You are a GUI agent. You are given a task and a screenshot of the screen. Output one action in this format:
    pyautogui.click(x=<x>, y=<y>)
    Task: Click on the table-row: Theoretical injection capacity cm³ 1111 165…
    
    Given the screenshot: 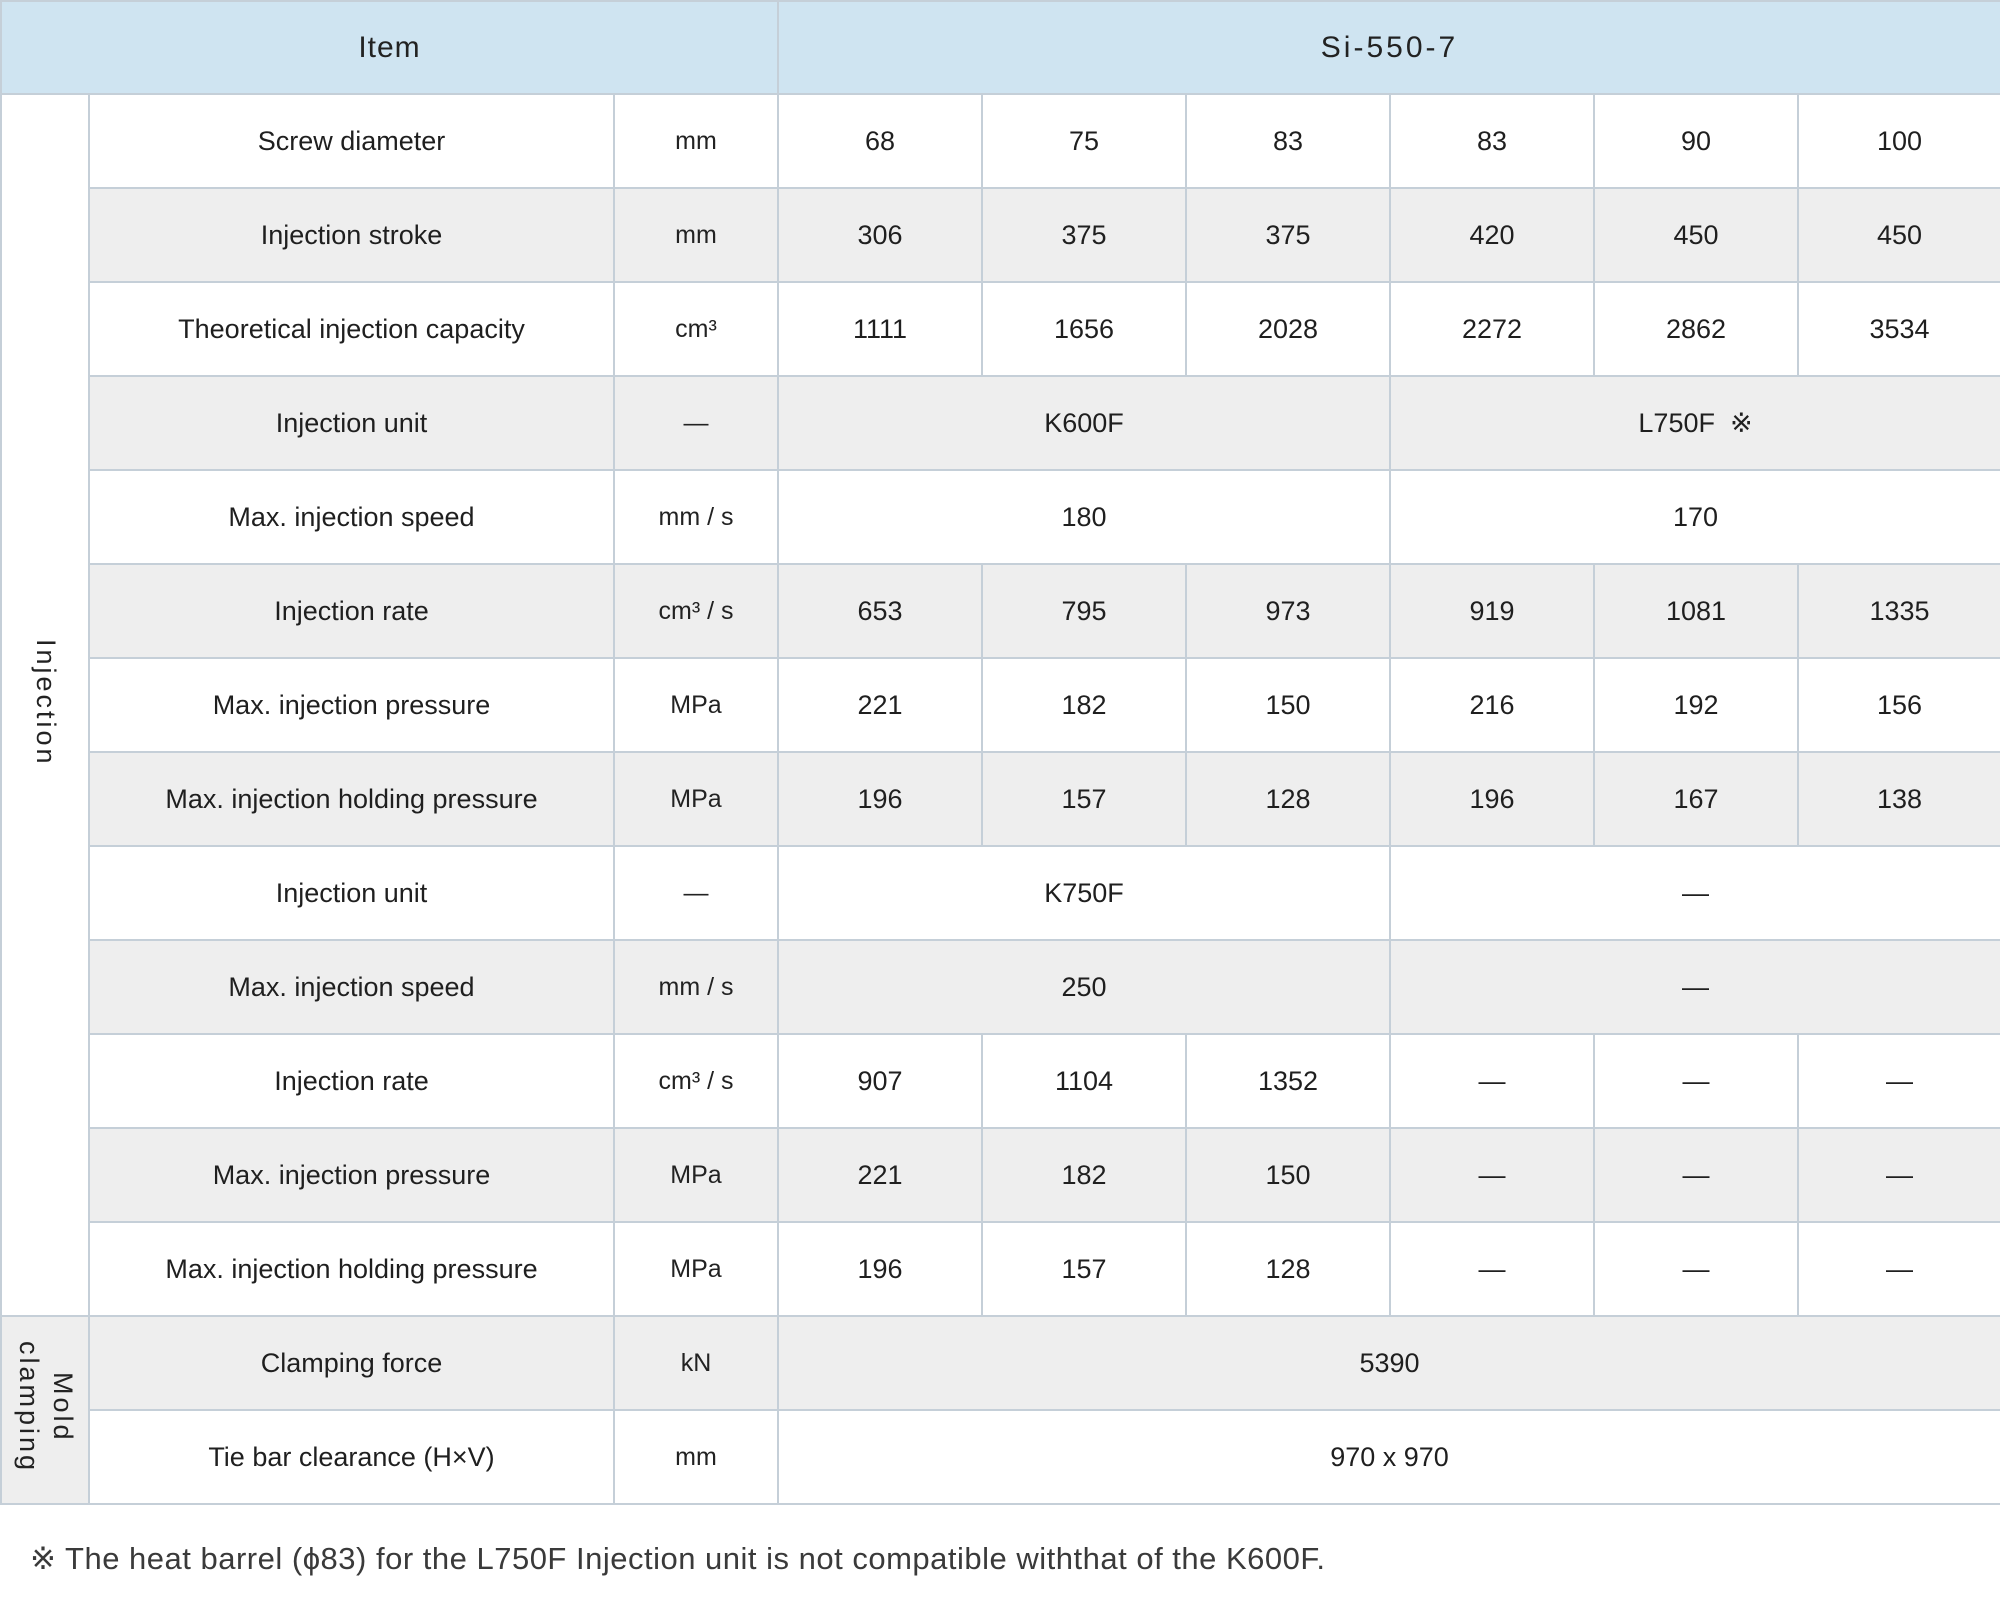 What is the action you would take?
    pyautogui.click(x=1000, y=329)
    